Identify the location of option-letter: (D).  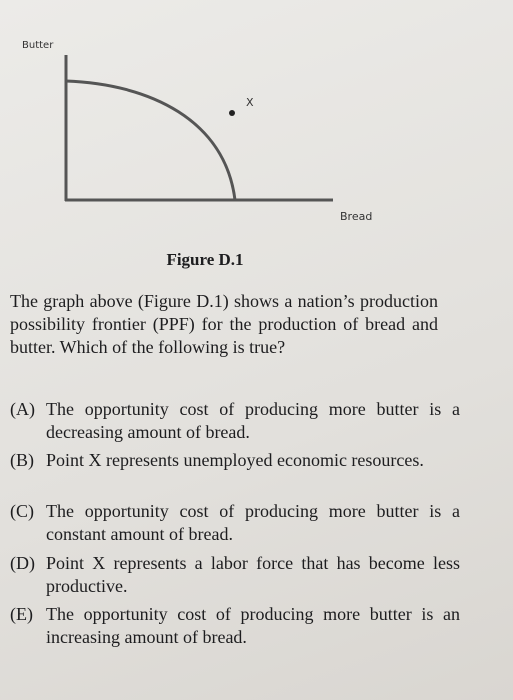
(22, 563).